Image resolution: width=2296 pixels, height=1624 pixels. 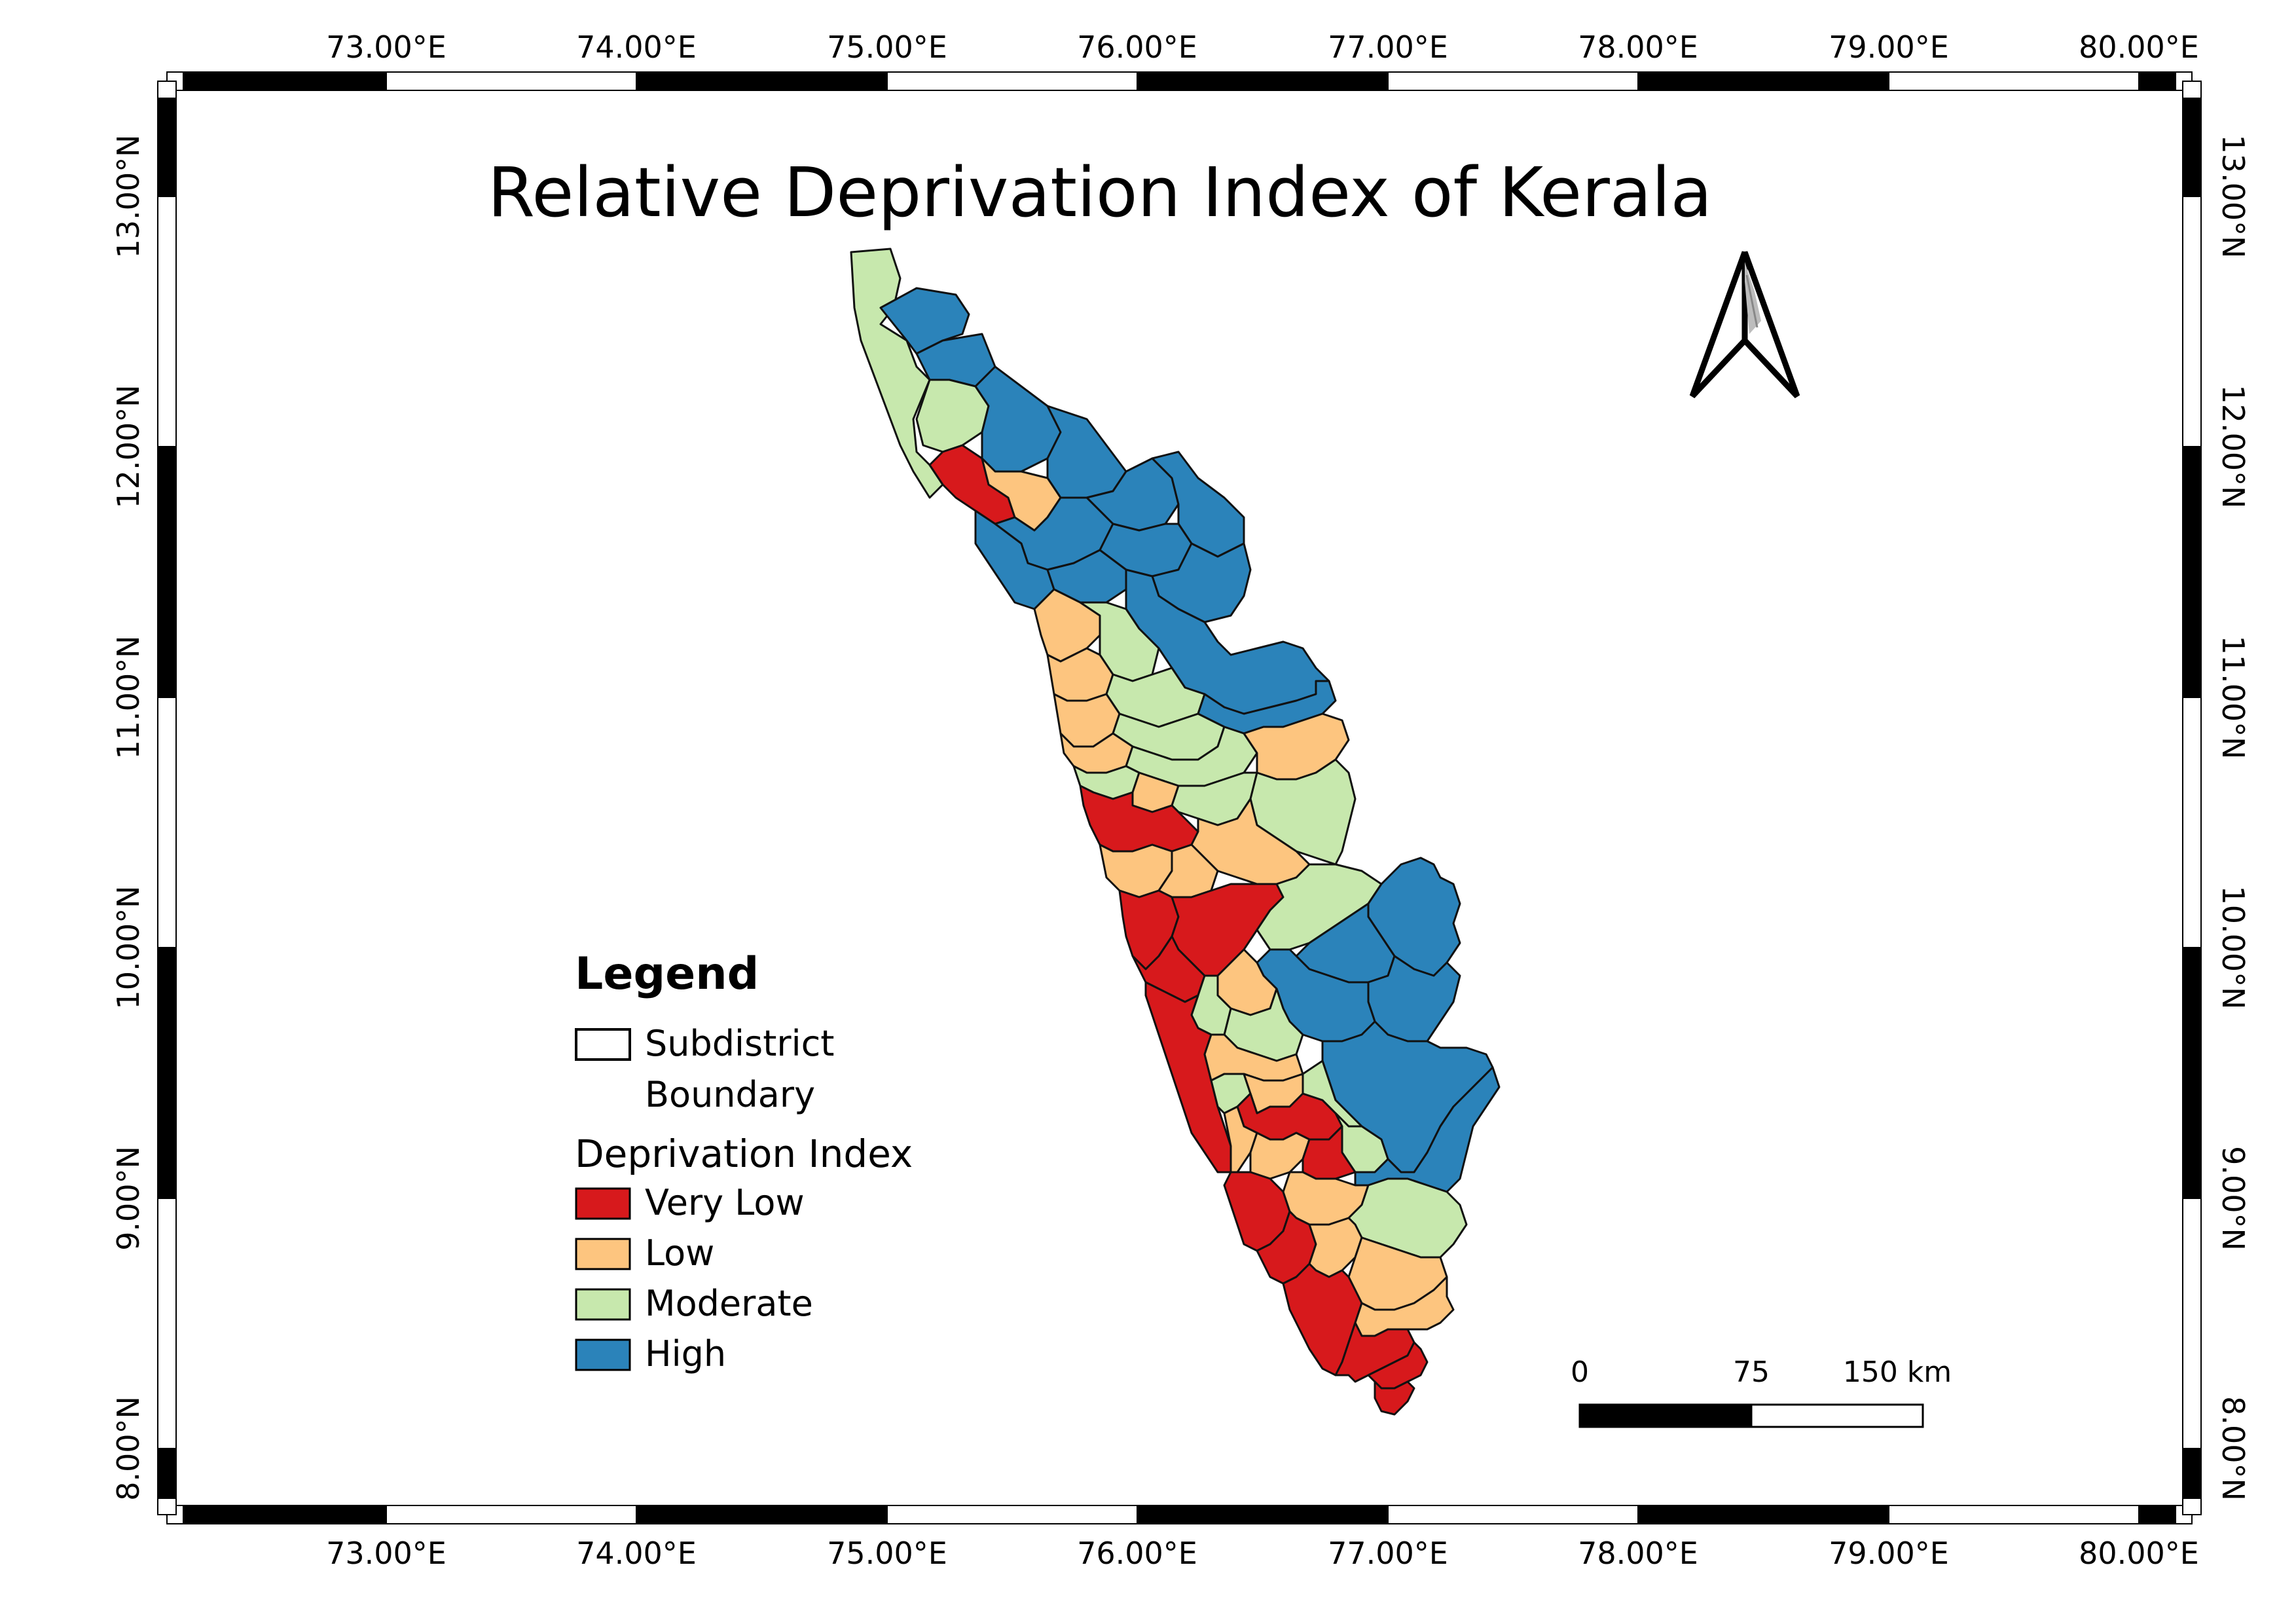 I want to click on legend-label-low: Low, so click(x=679, y=1253).